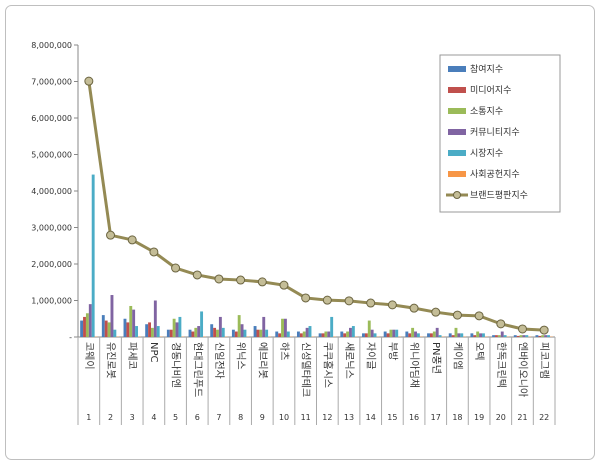  I want to click on category-number: 4, so click(153, 417).